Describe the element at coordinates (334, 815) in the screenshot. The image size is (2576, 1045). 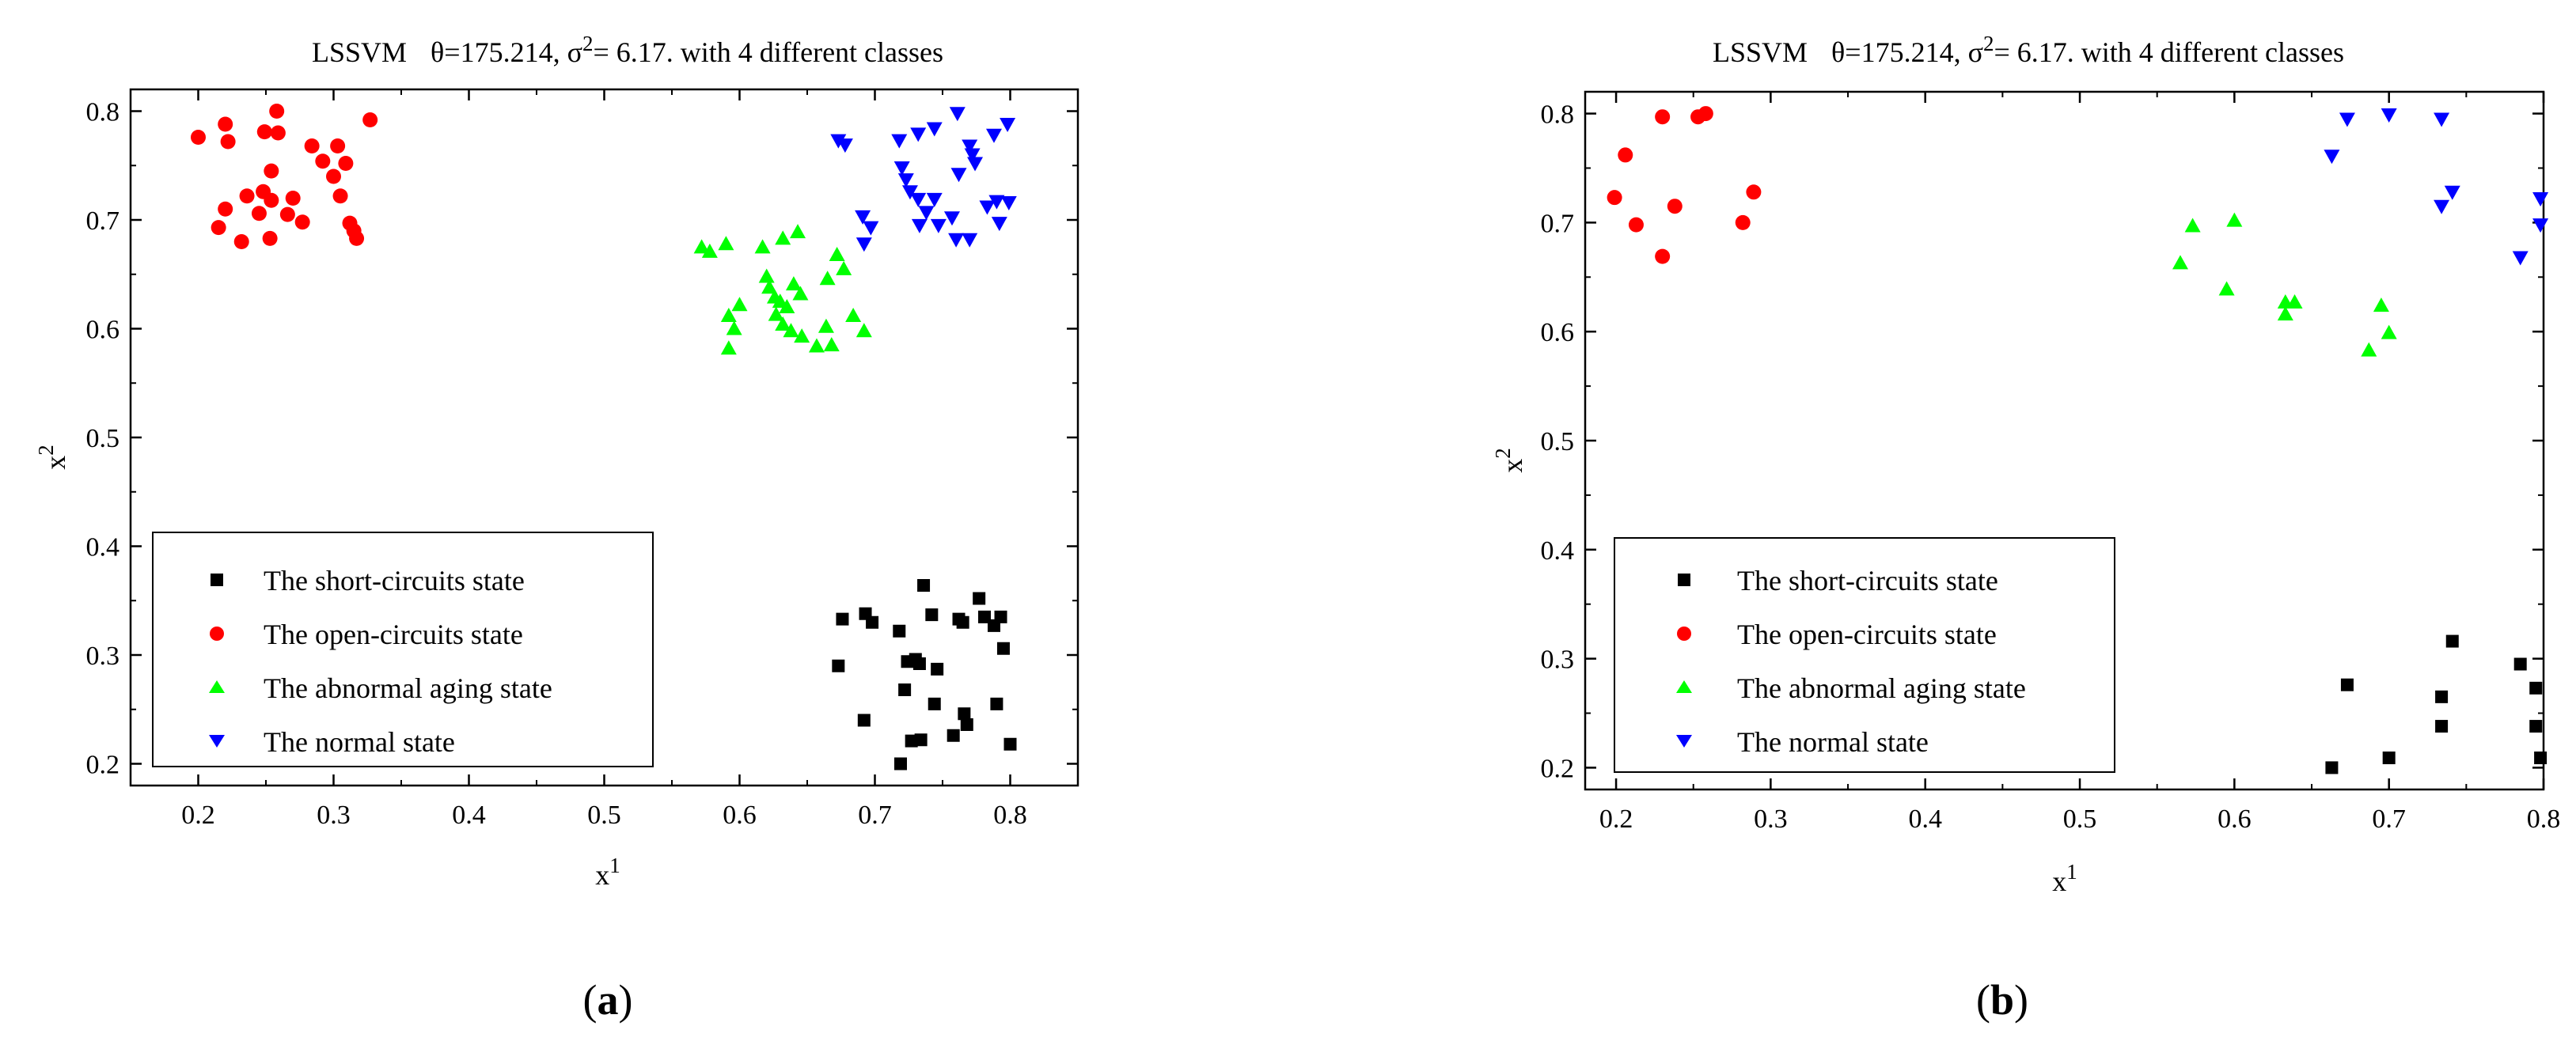
I see `x-tick-label: 0.3` at that location.